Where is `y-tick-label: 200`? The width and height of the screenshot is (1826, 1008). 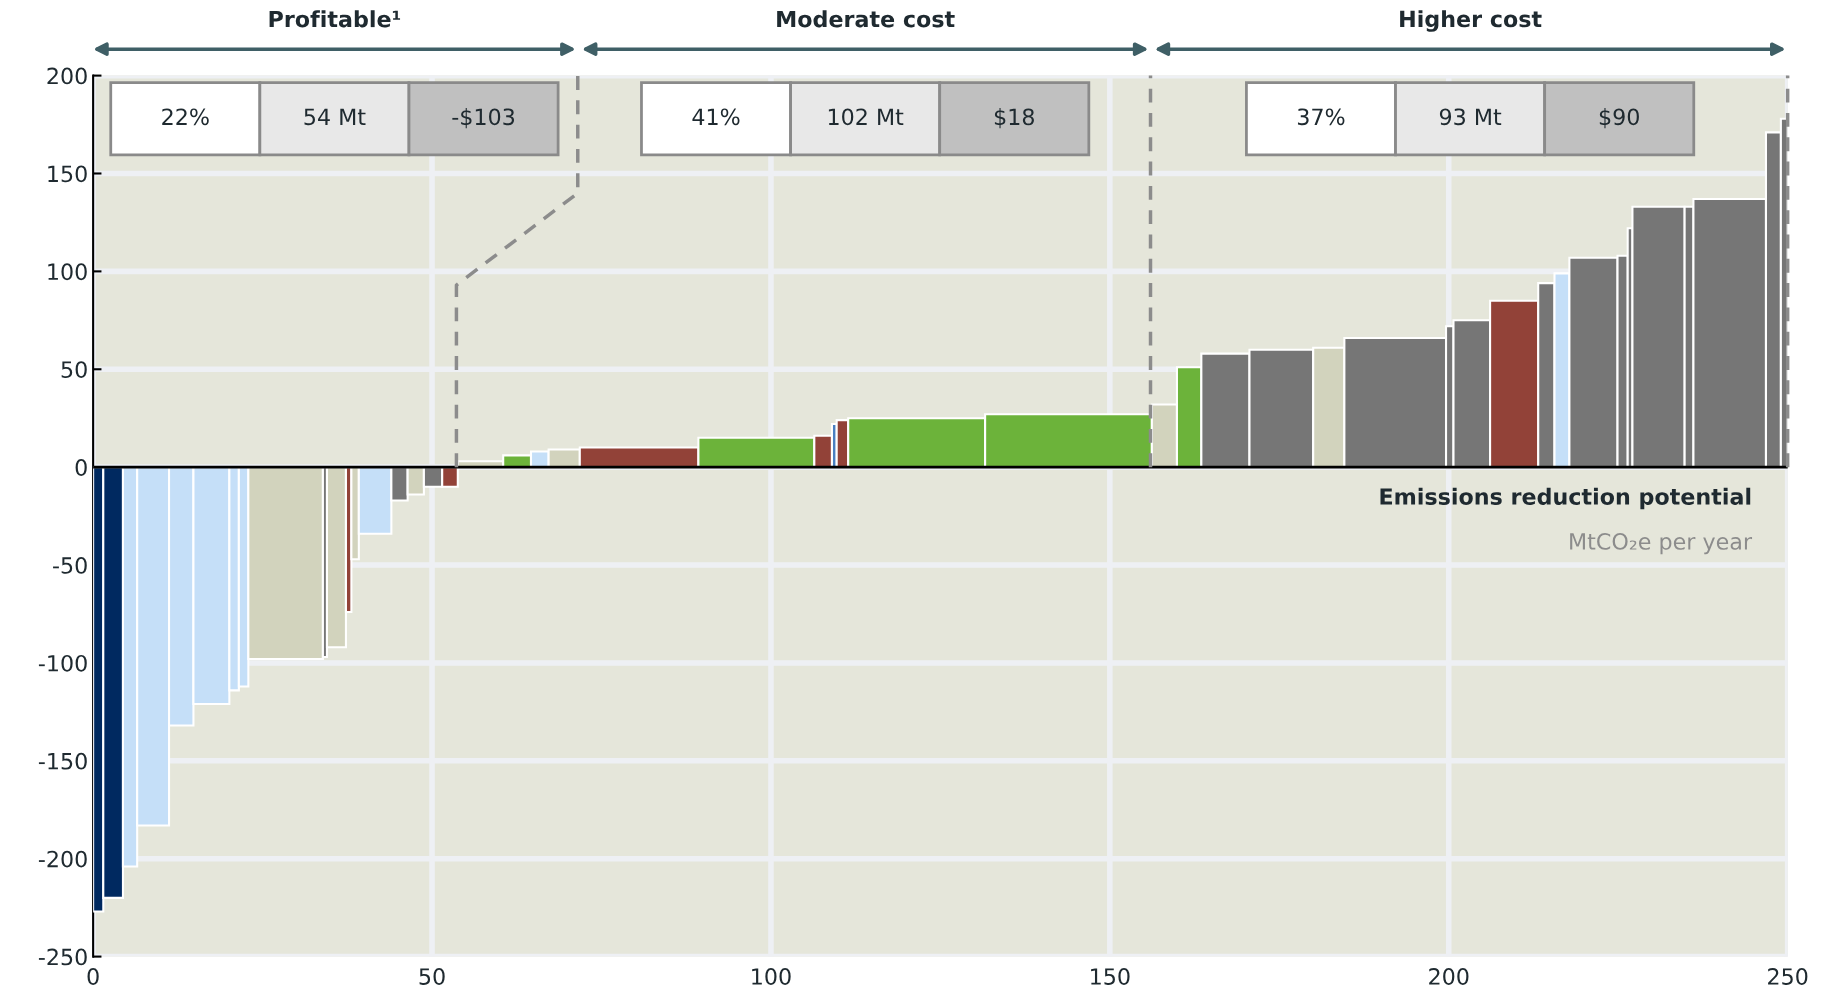
y-tick-label: 200 is located at coordinates (67, 76).